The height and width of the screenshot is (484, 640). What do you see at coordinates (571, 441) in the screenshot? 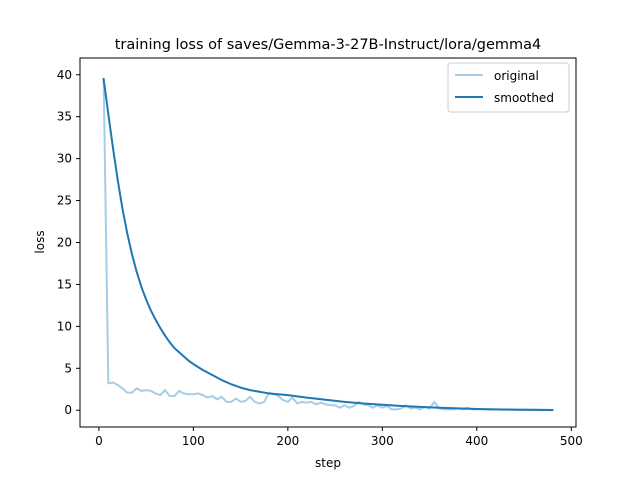
I see `x-tick-label: 500` at bounding box center [571, 441].